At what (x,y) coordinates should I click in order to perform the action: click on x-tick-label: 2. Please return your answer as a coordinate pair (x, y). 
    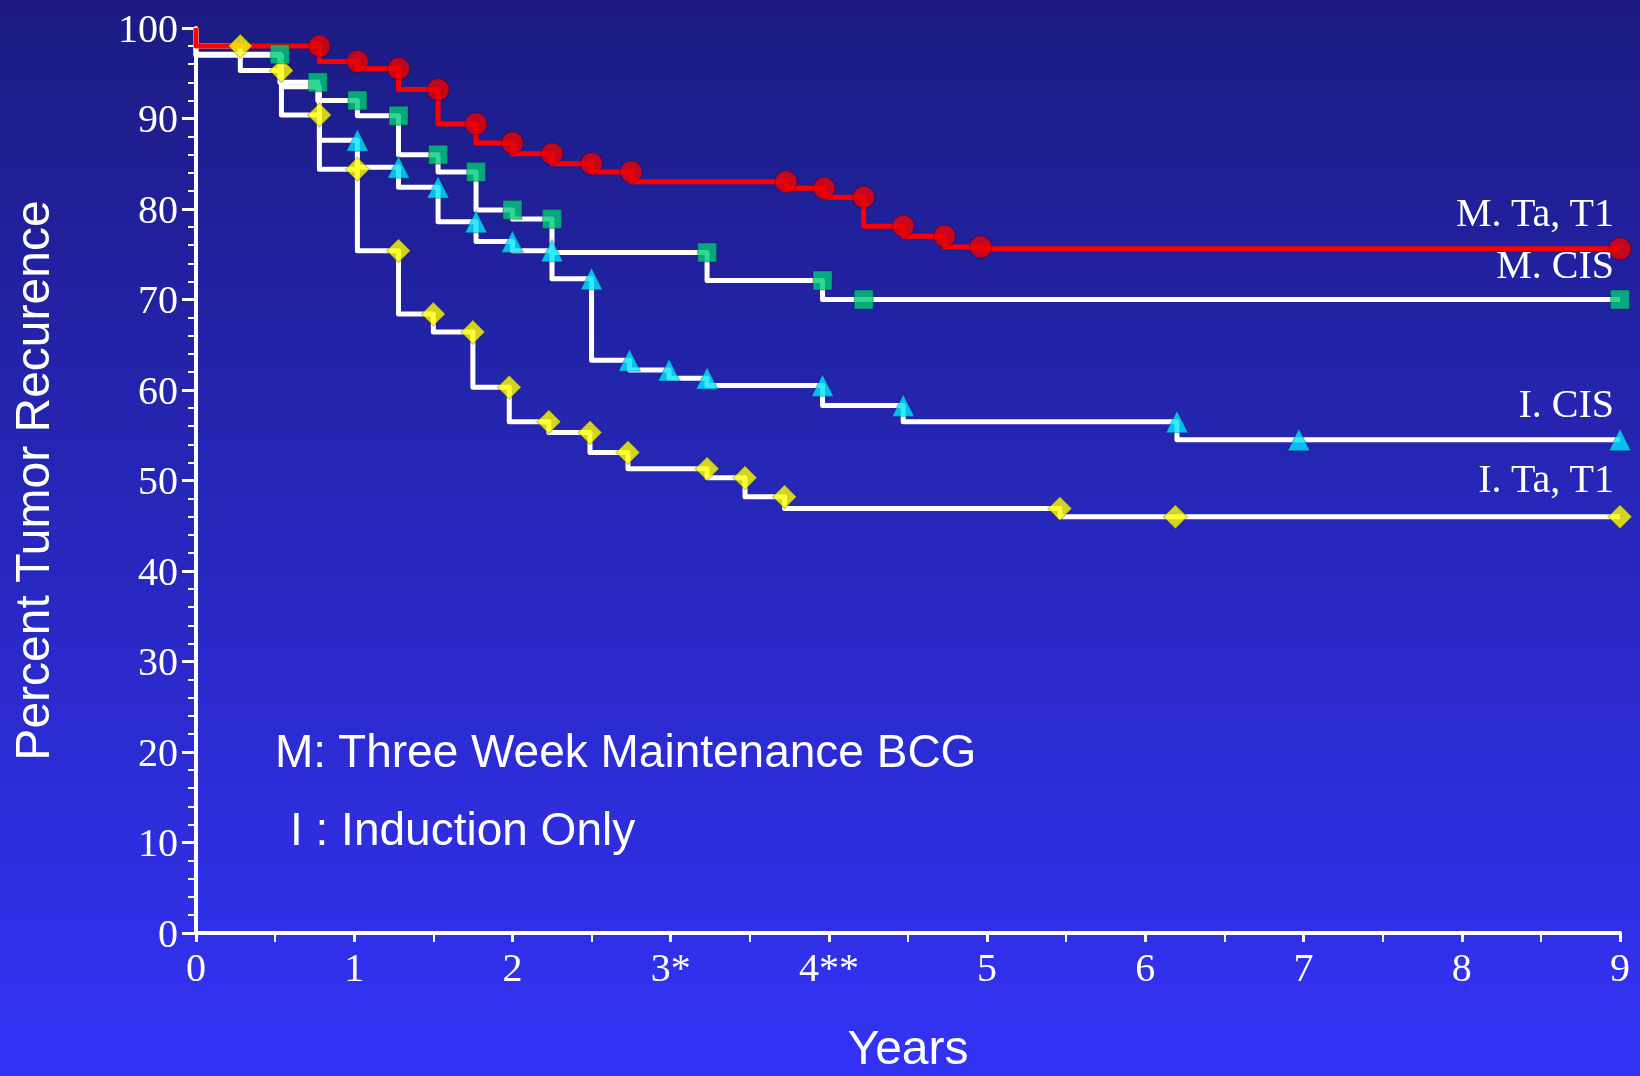
    Looking at the image, I should click on (512, 967).